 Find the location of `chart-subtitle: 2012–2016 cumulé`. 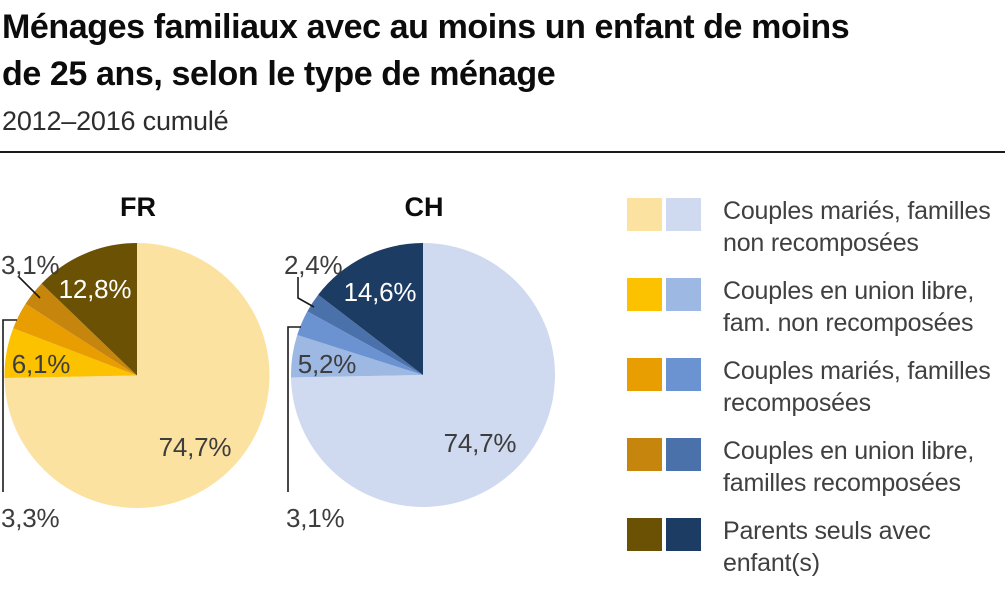

chart-subtitle: 2012–2016 cumulé is located at coordinates (115, 121).